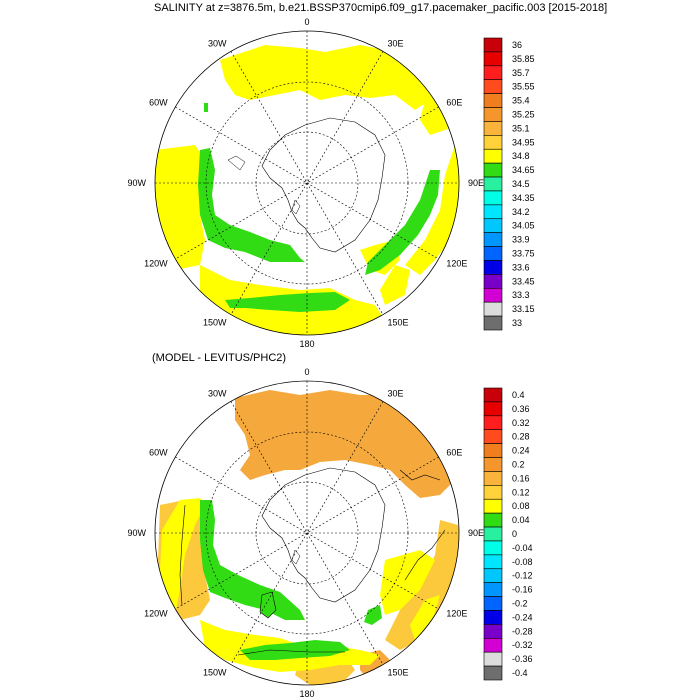 Image resolution: width=700 pixels, height=700 pixels. Describe the element at coordinates (522, 659) in the screenshot. I see `colorbar-label: -0.36` at that location.